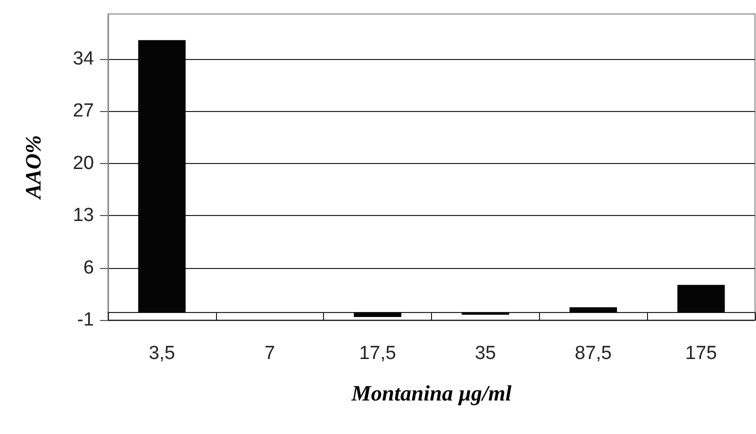  I want to click on y-tick-label: 13, so click(83, 215).